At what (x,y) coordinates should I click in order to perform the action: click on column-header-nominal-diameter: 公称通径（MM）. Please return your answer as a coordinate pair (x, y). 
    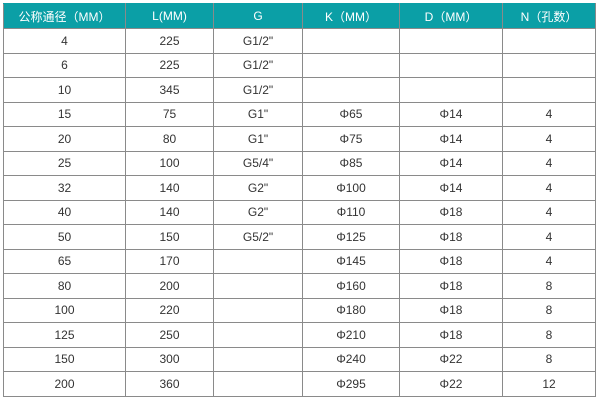
    Looking at the image, I should click on (64, 16).